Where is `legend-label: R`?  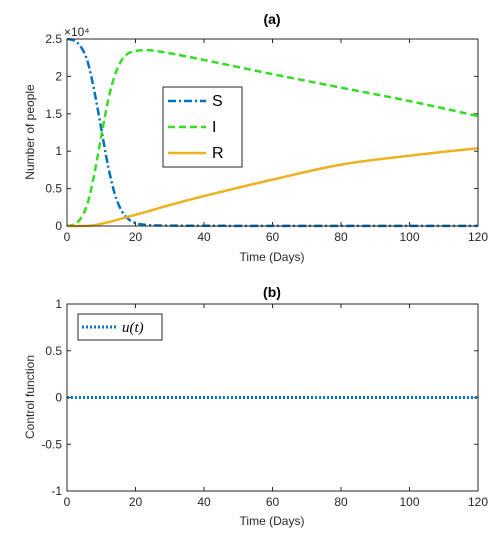
legend-label: R is located at coordinates (218, 153).